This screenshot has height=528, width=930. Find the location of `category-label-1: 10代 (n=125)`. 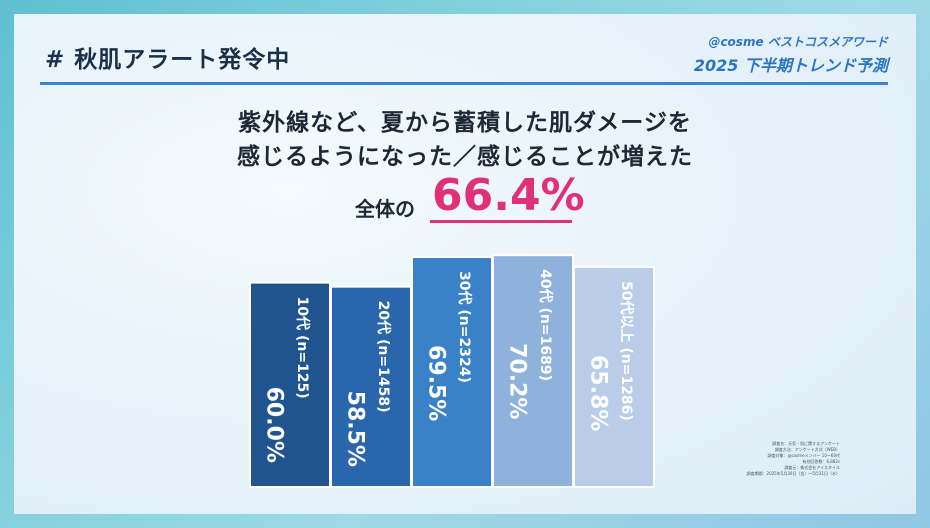

category-label-1: 10代 (n=125) is located at coordinates (302, 348).